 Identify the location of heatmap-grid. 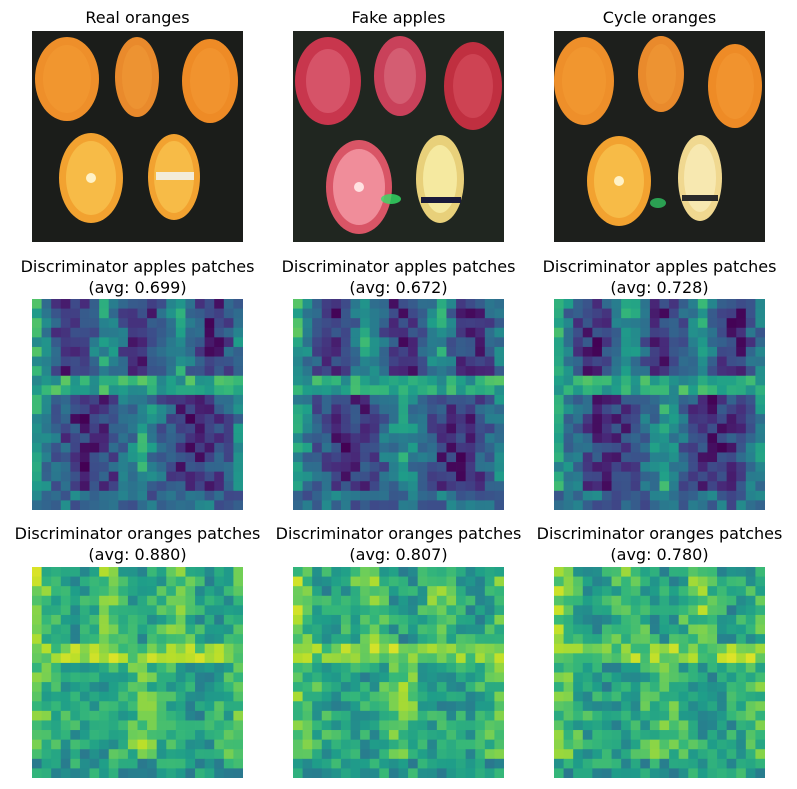
(659, 672).